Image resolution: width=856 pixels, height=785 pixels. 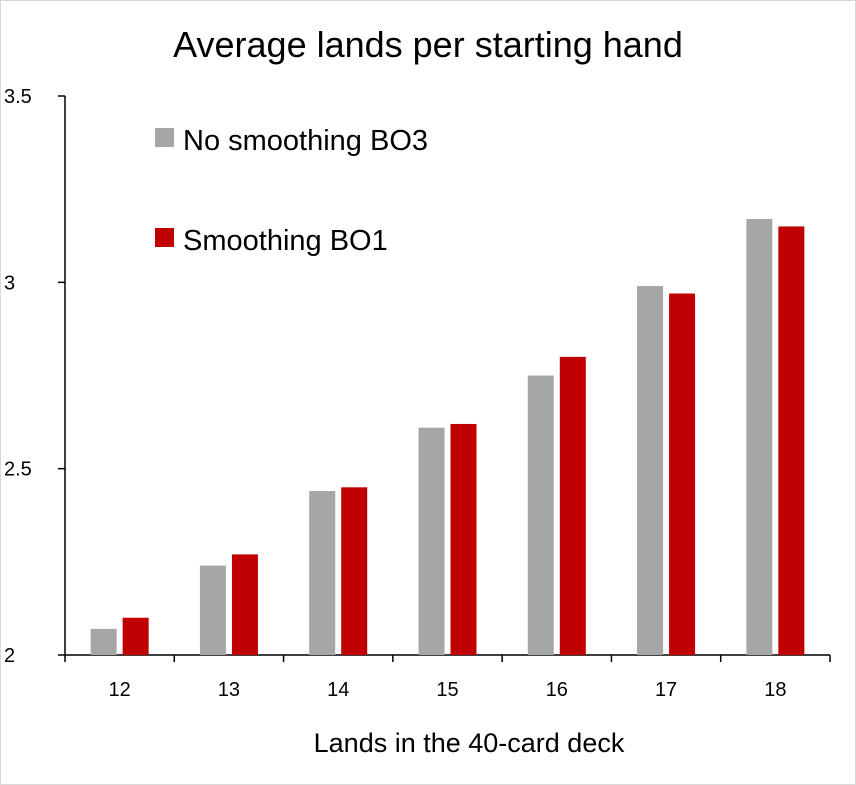 What do you see at coordinates (557, 690) in the screenshot?
I see `x-tick-label: 16` at bounding box center [557, 690].